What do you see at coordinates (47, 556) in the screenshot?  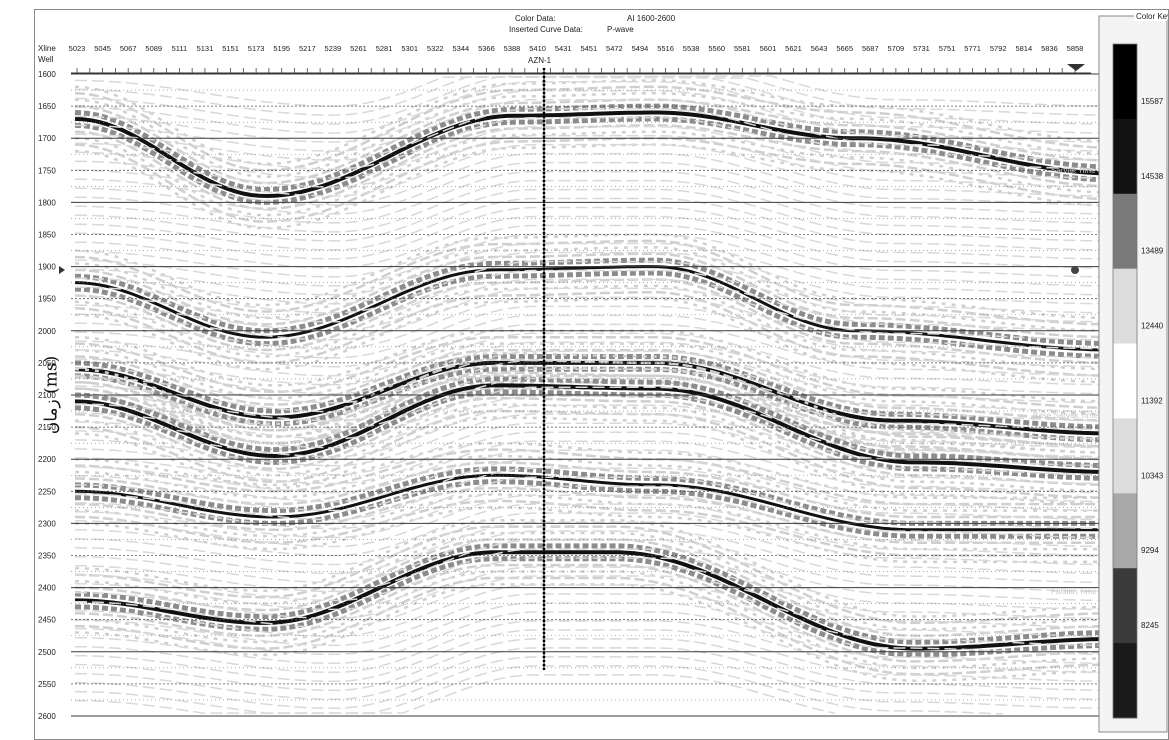 I see `time-tick-label: 2350` at bounding box center [47, 556].